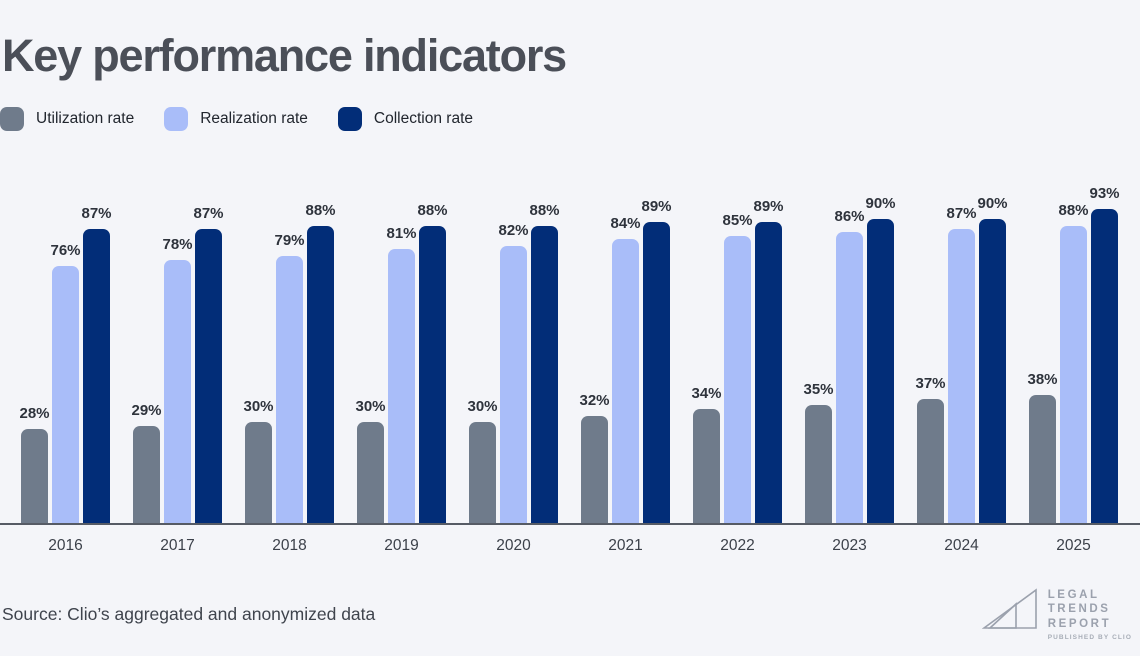 This screenshot has height=656, width=1140. Describe the element at coordinates (594, 458) in the screenshot. I see `bar-utilization-rate-2021: 32%` at that location.